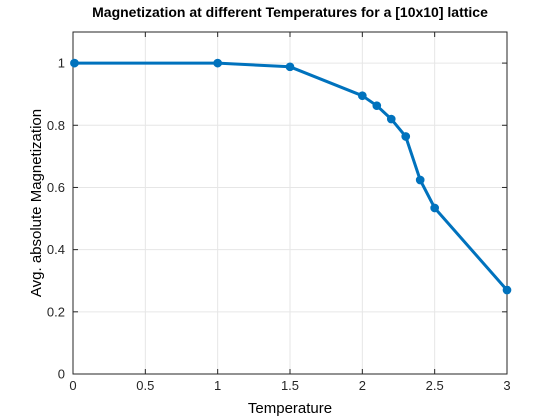 This screenshot has width=560, height=420. Describe the element at coordinates (56, 125) in the screenshot. I see `y-tick-label: 0.8` at that location.